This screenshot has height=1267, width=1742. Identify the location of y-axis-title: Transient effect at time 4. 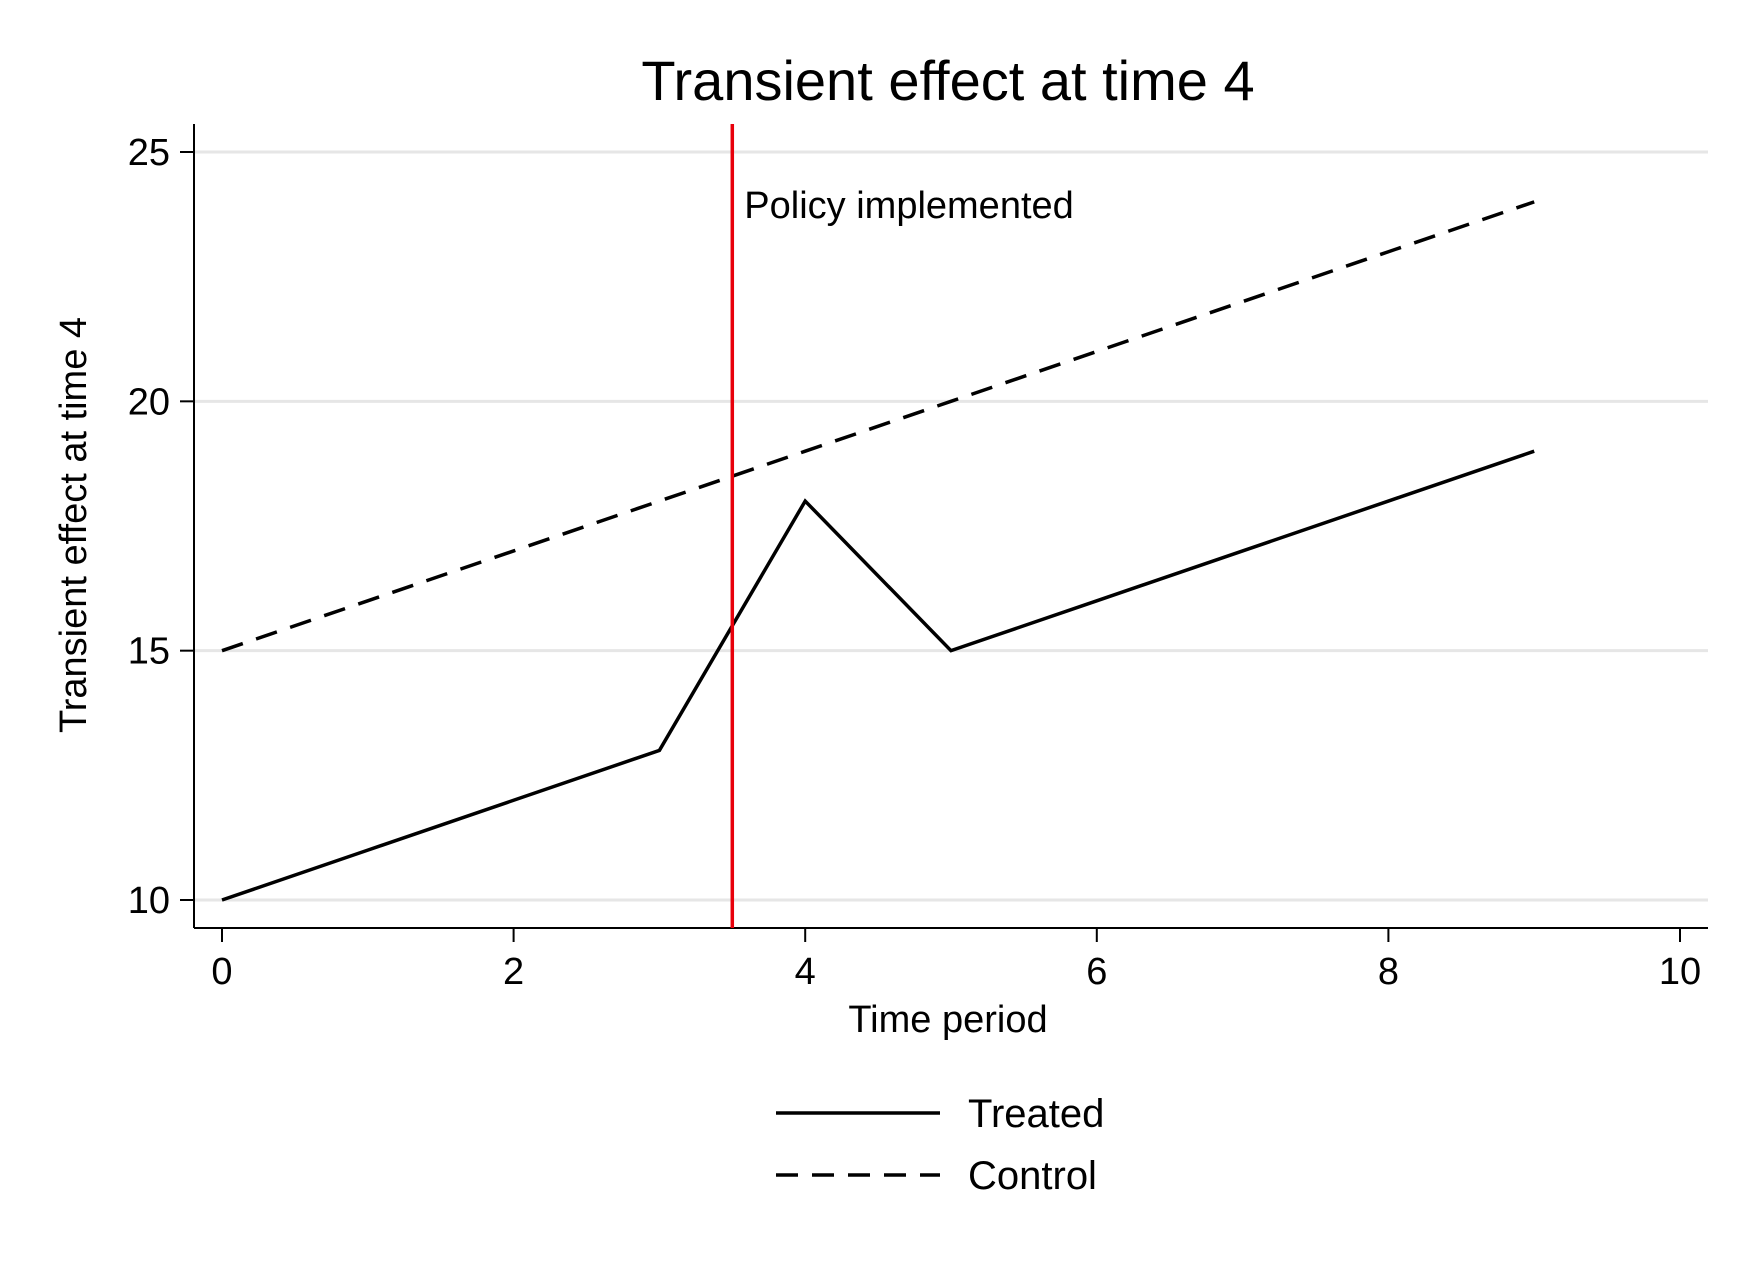
(74, 525).